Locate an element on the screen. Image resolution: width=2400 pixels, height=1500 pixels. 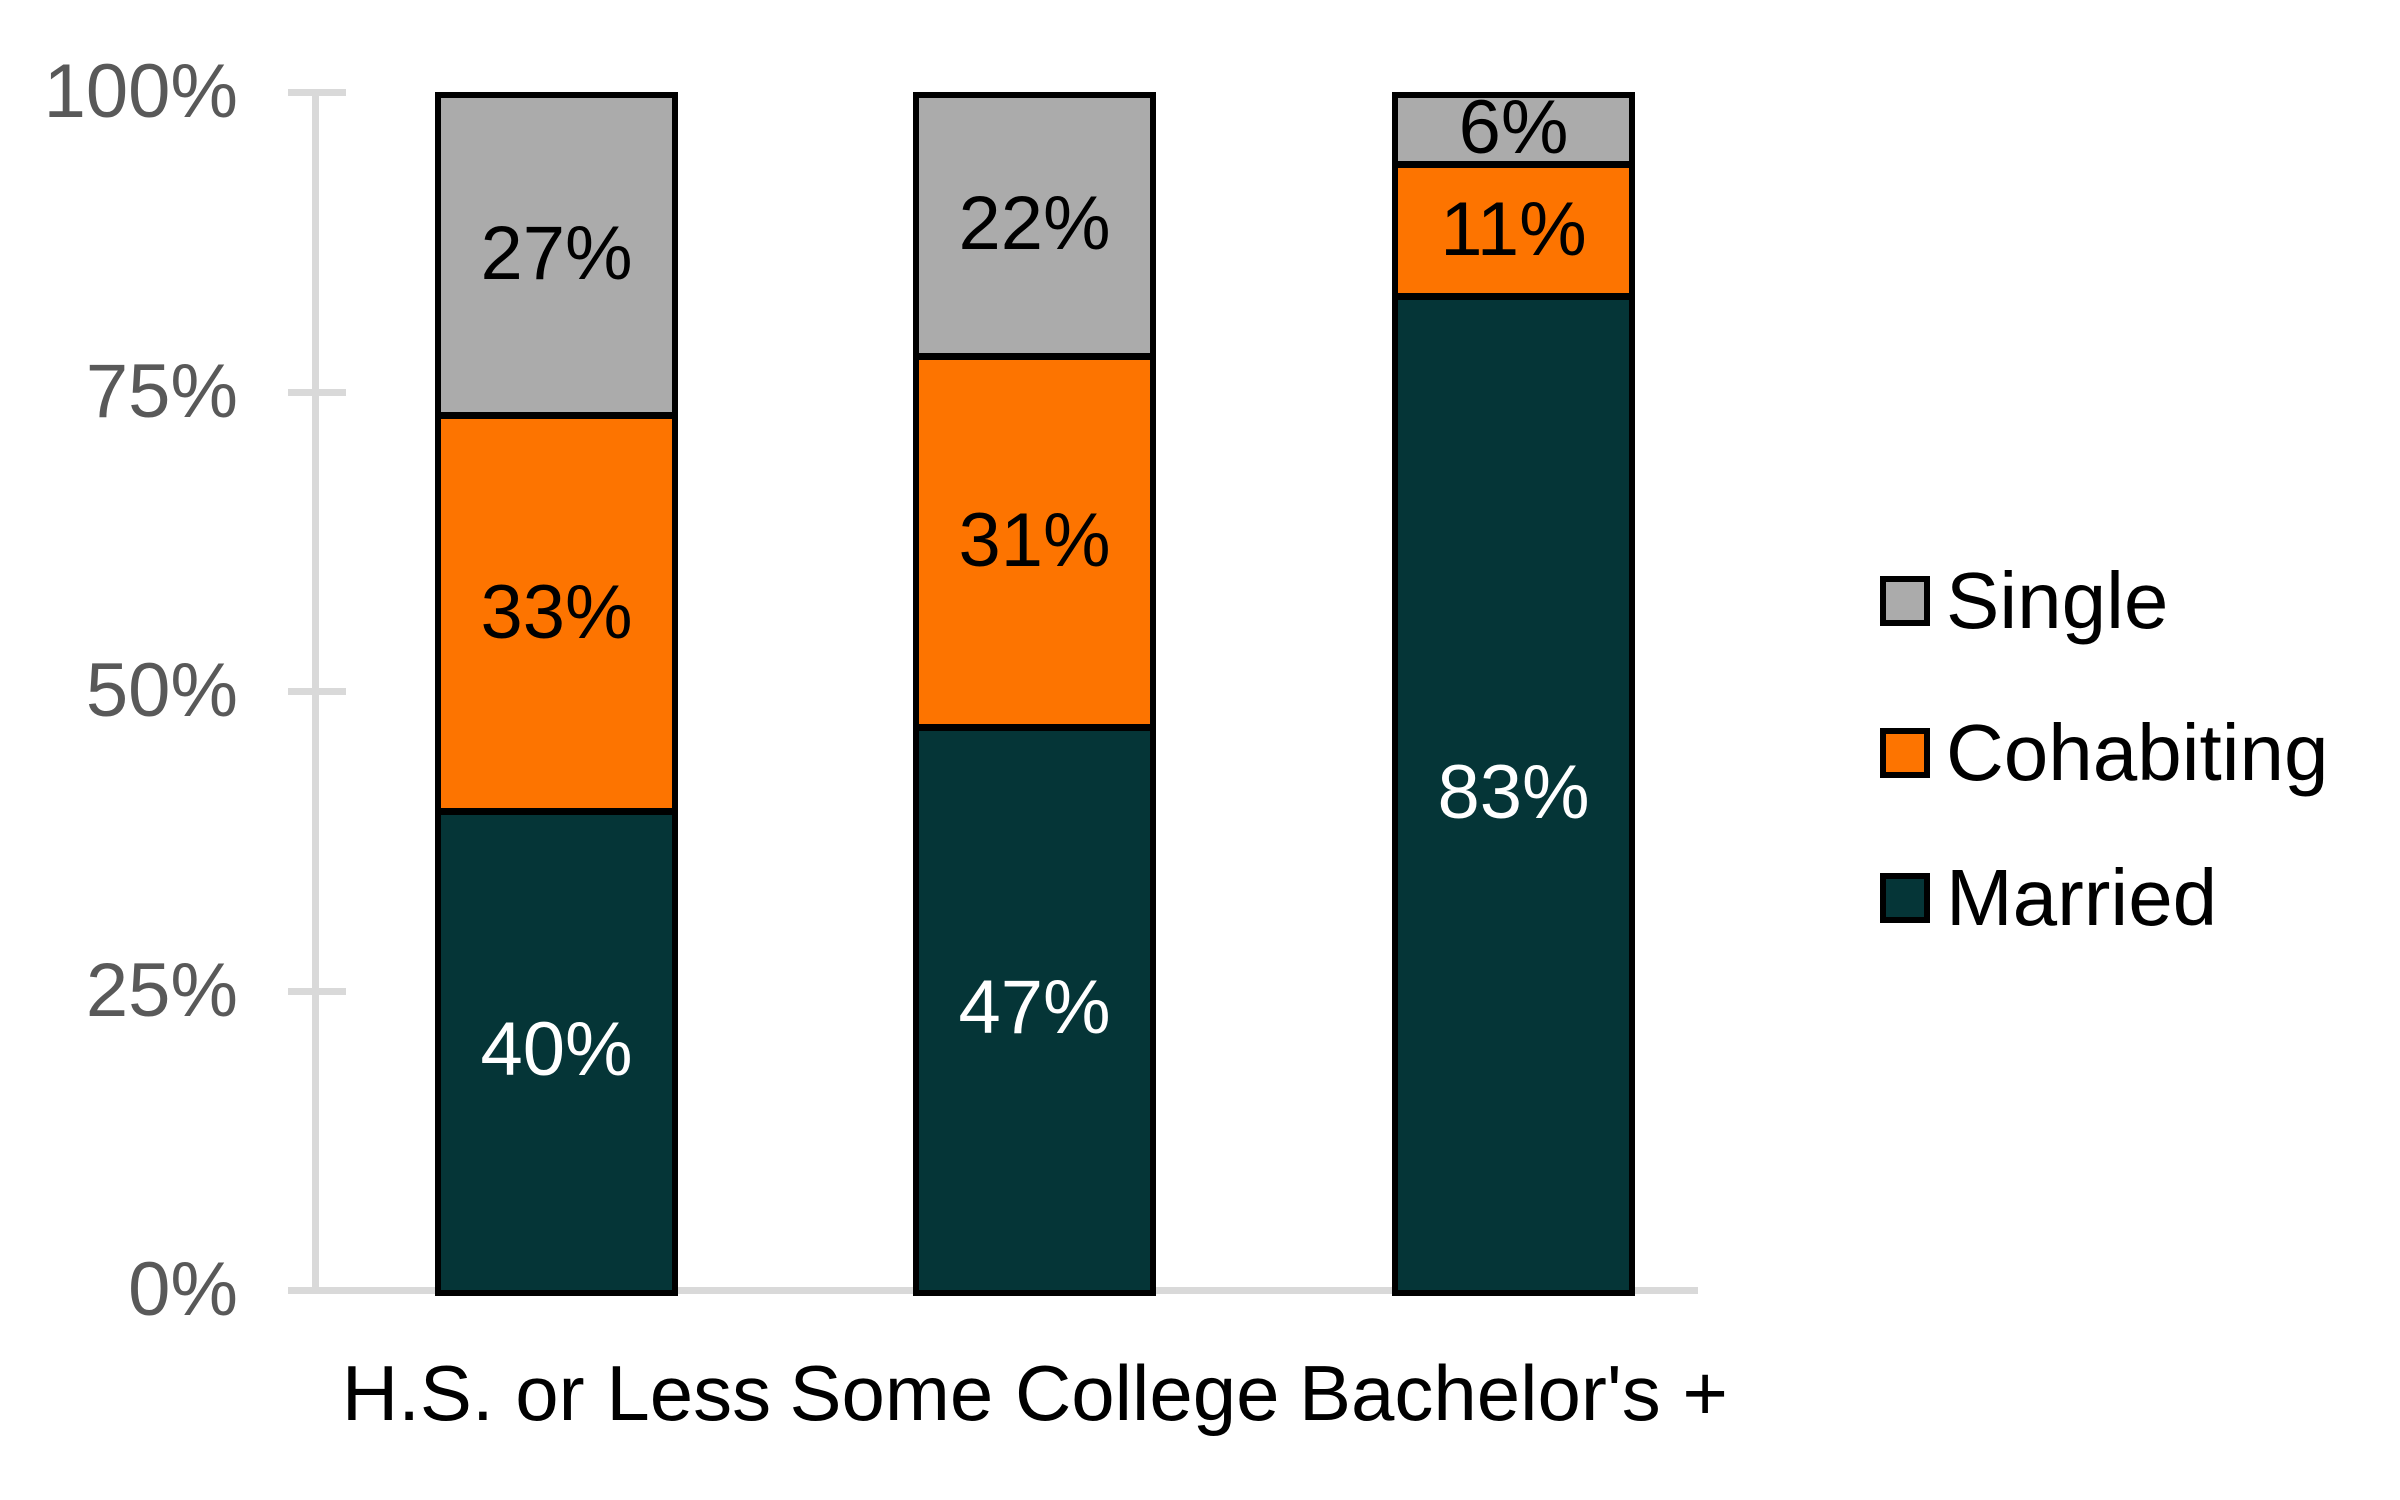
segment-value-label: 31% is located at coordinates (1034, 541).